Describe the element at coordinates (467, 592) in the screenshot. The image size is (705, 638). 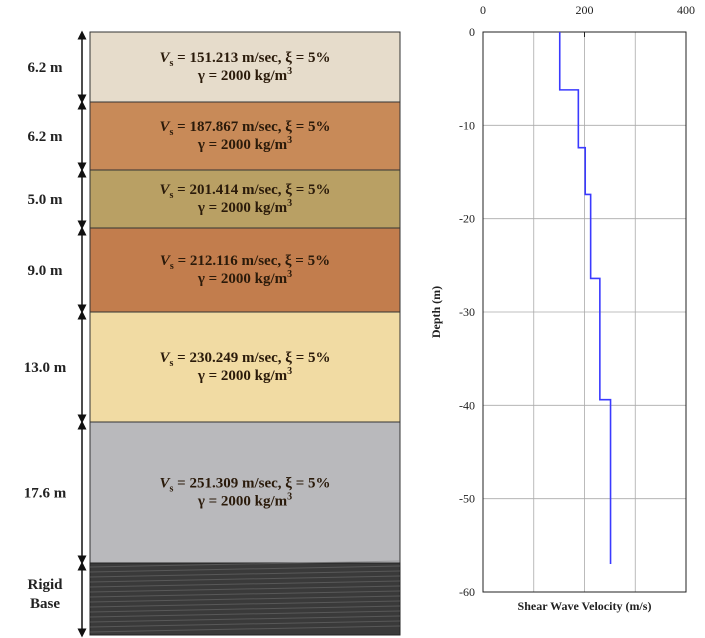
I see `y-tick-label: -60` at that location.